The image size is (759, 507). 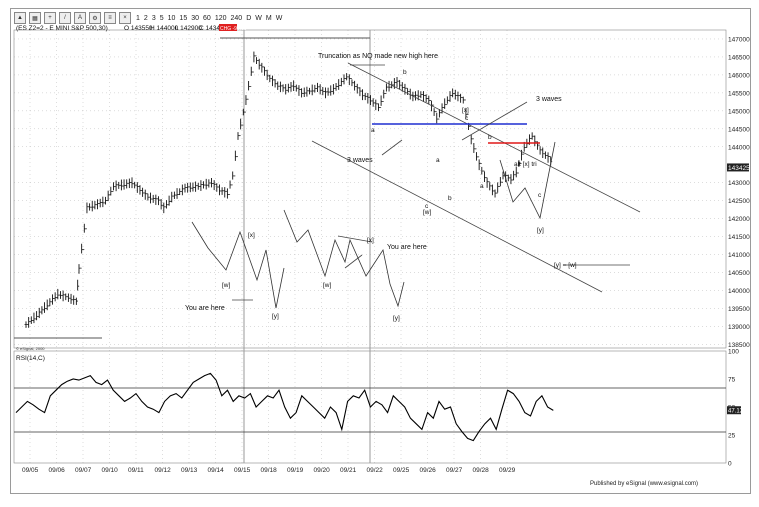 I want to click on timeframe-option: 60, so click(x=207, y=18).